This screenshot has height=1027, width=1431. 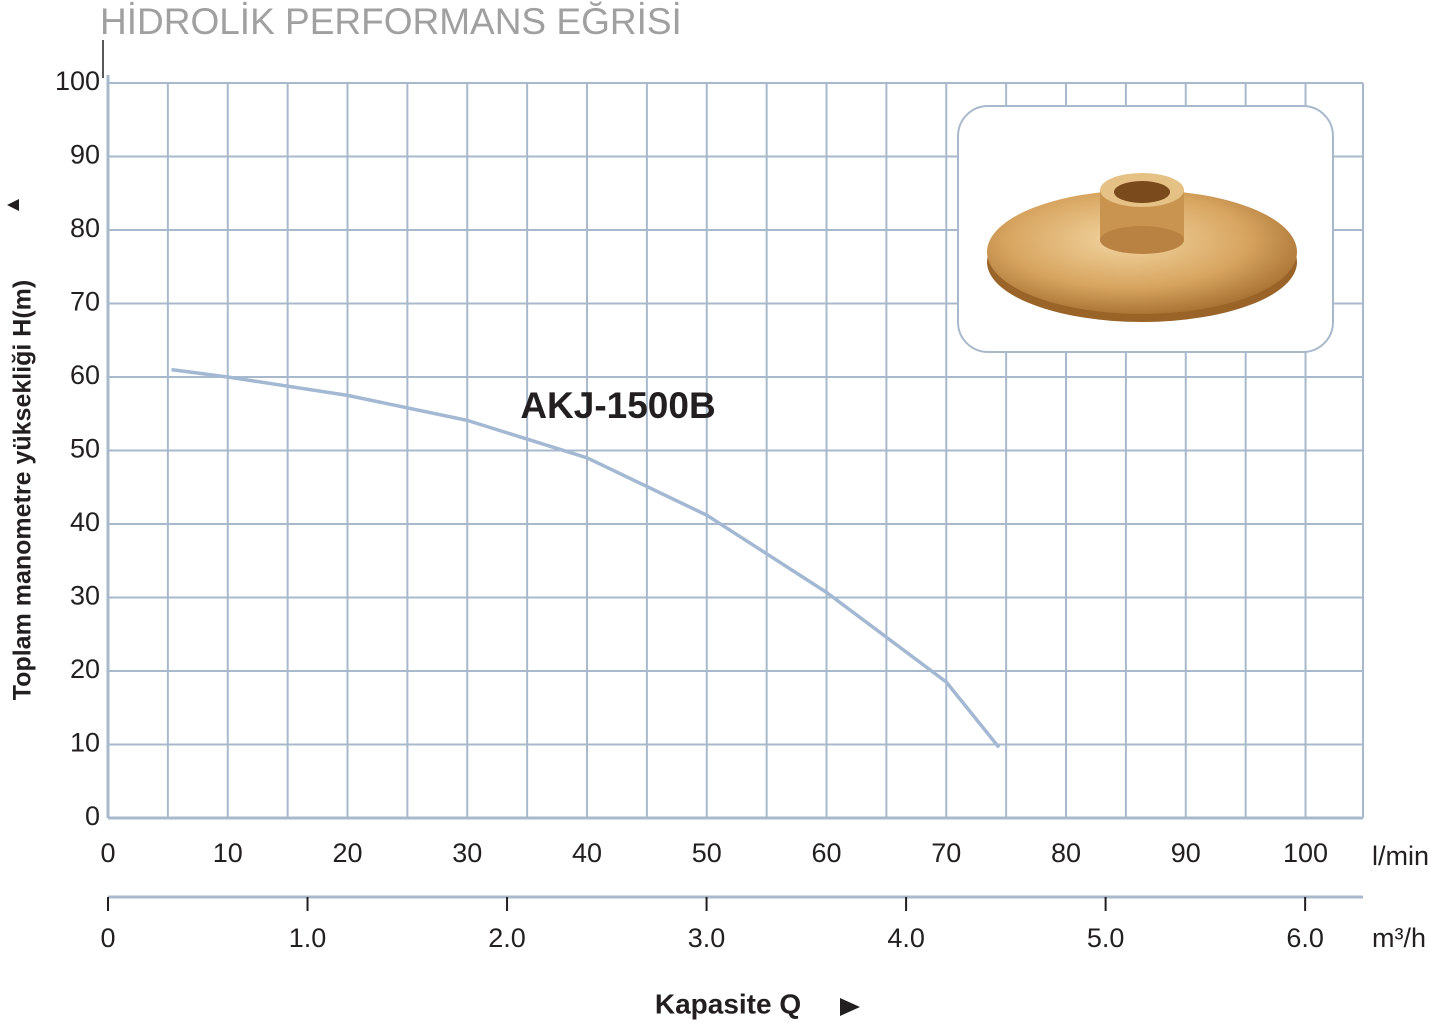 What do you see at coordinates (85, 669) in the screenshot?
I see `y-tick-label: 20` at bounding box center [85, 669].